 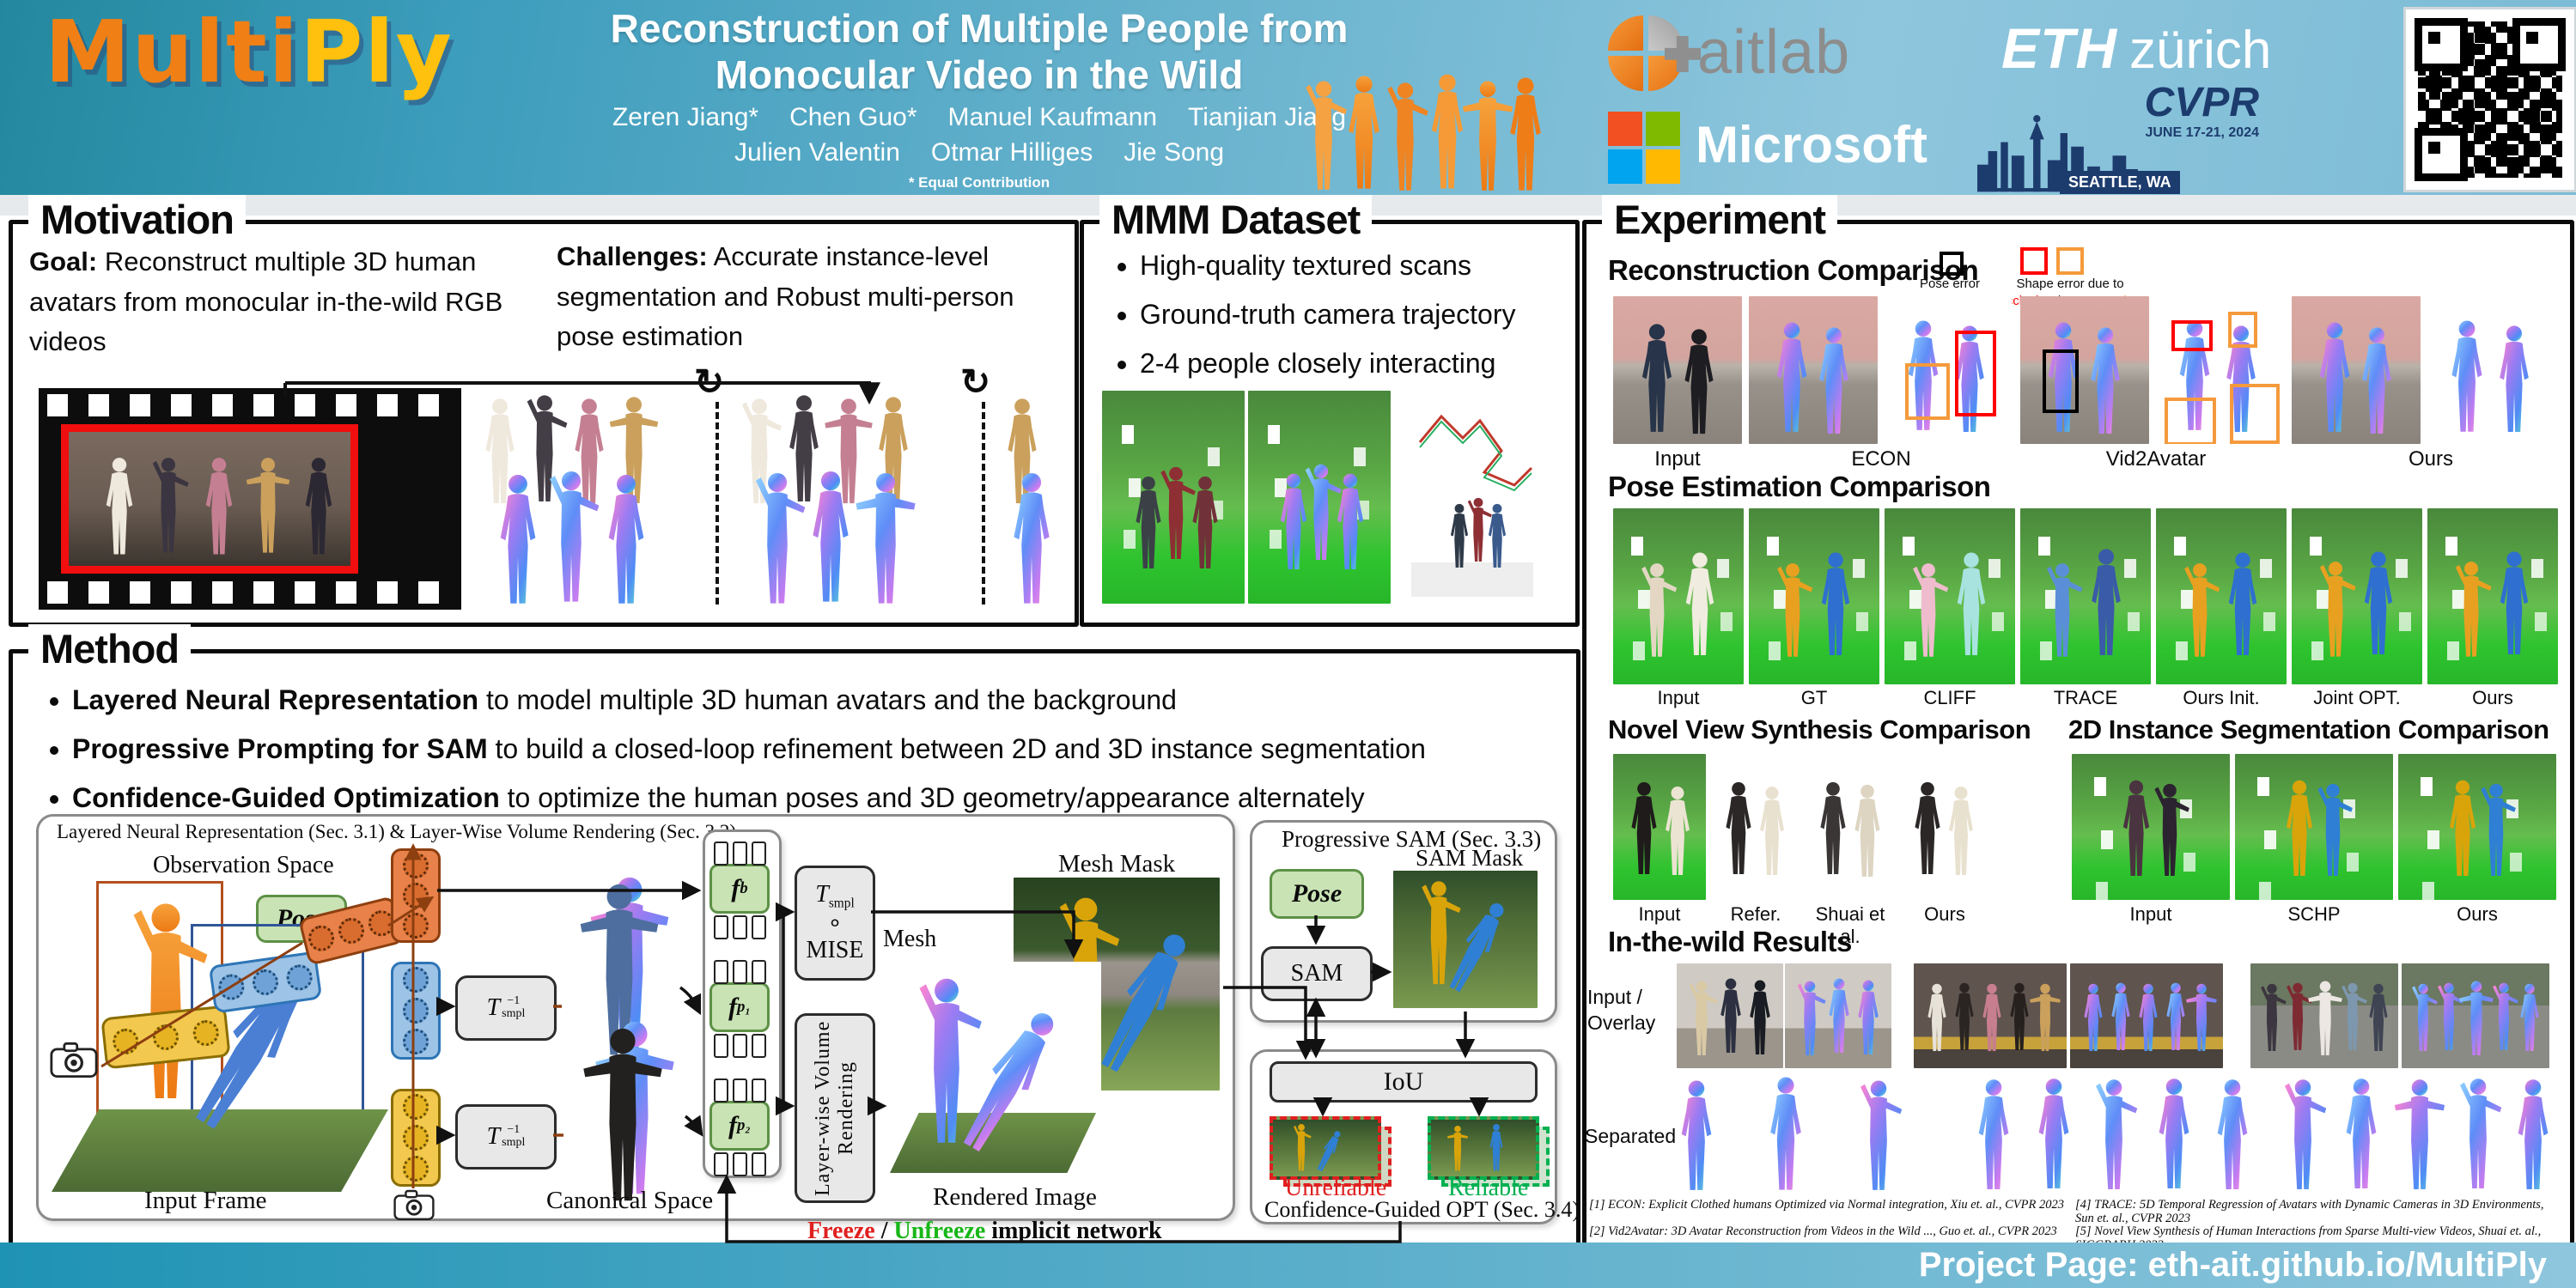 What do you see at coordinates (1236, 220) in the screenshot?
I see `mmm-section-title: MMM Dataset` at bounding box center [1236, 220].